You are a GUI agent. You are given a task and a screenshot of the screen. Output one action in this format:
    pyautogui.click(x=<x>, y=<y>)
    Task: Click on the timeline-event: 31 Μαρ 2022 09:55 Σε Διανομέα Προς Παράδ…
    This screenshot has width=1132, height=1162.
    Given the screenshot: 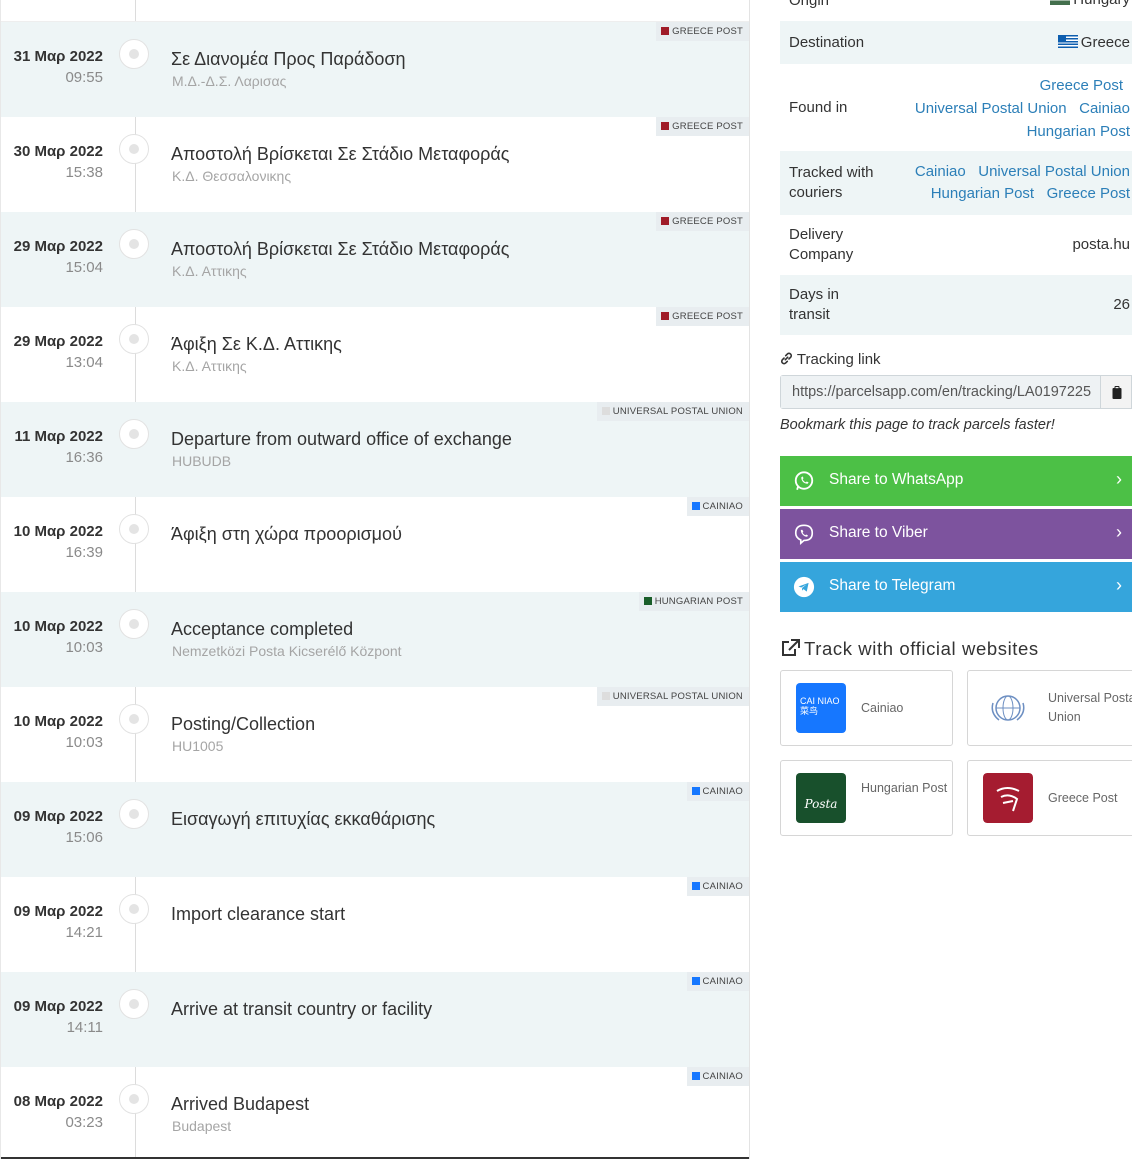 What is the action you would take?
    pyautogui.click(x=375, y=69)
    